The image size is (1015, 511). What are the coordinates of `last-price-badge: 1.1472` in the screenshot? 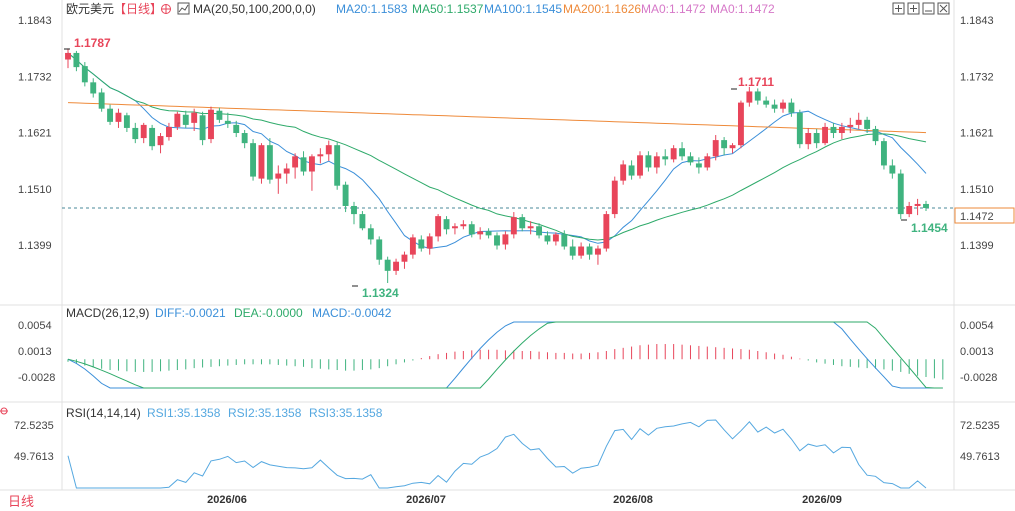 It's located at (984, 215).